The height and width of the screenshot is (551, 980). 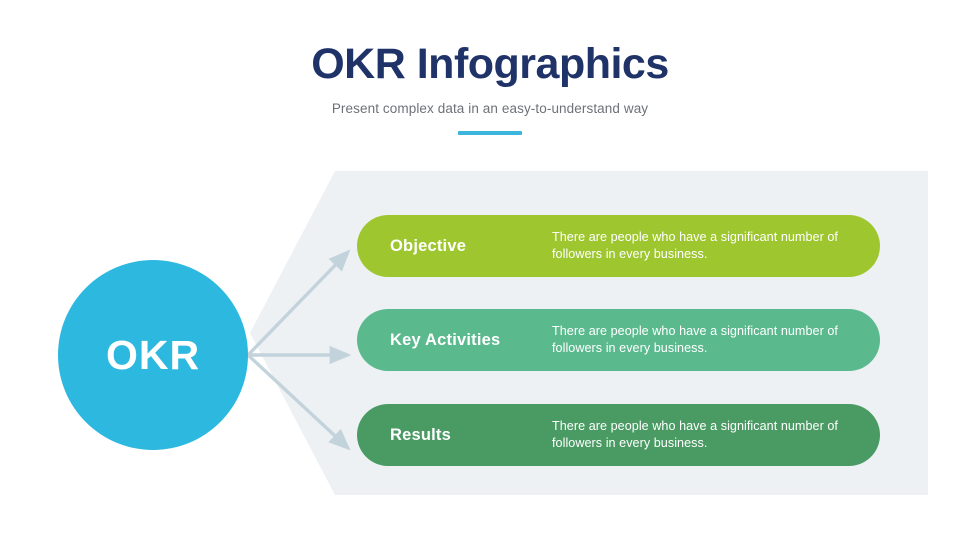 What do you see at coordinates (298, 303) in the screenshot?
I see `arrow-to-objective` at bounding box center [298, 303].